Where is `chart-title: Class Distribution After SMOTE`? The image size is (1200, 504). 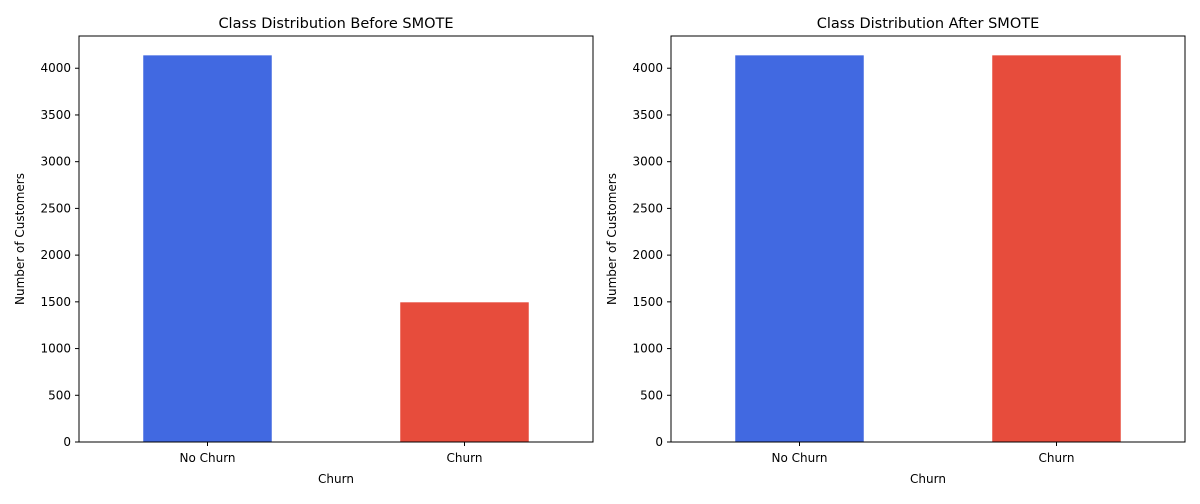 chart-title: Class Distribution After SMOTE is located at coordinates (928, 24).